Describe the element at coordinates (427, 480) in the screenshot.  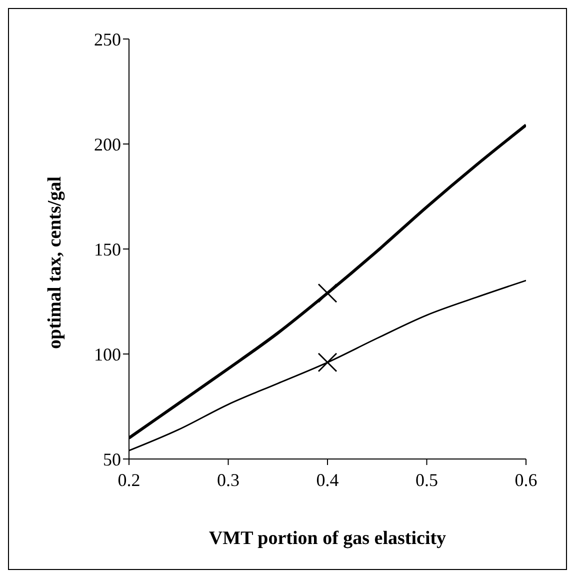
I see `x-tick-label: 0.5` at that location.